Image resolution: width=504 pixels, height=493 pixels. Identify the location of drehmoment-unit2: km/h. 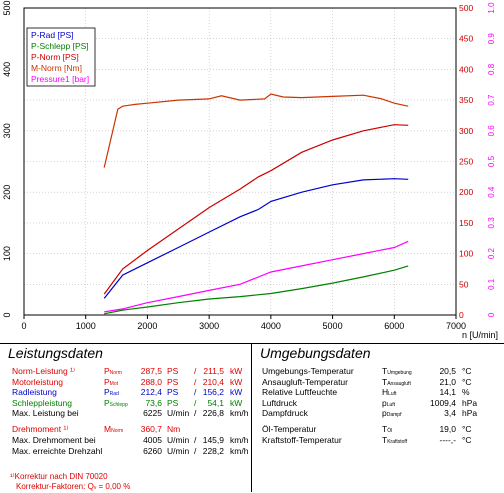
(239, 451).